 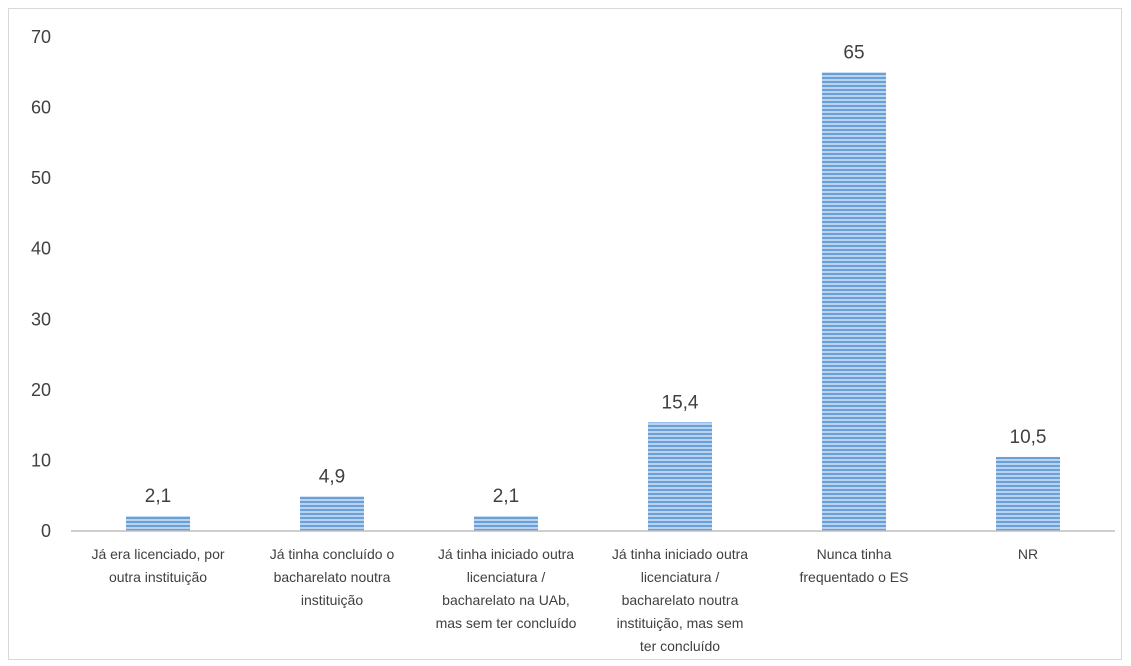 I want to click on data-label: 4,9, so click(x=332, y=476).